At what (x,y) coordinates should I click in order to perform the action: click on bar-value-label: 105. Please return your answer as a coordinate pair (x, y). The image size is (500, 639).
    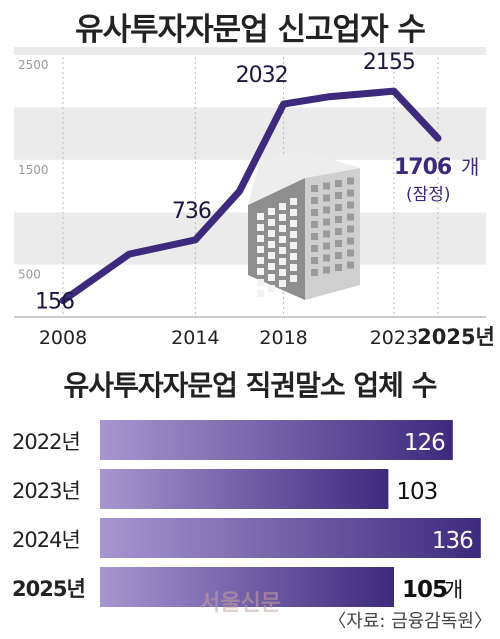
    Looking at the image, I should click on (424, 590).